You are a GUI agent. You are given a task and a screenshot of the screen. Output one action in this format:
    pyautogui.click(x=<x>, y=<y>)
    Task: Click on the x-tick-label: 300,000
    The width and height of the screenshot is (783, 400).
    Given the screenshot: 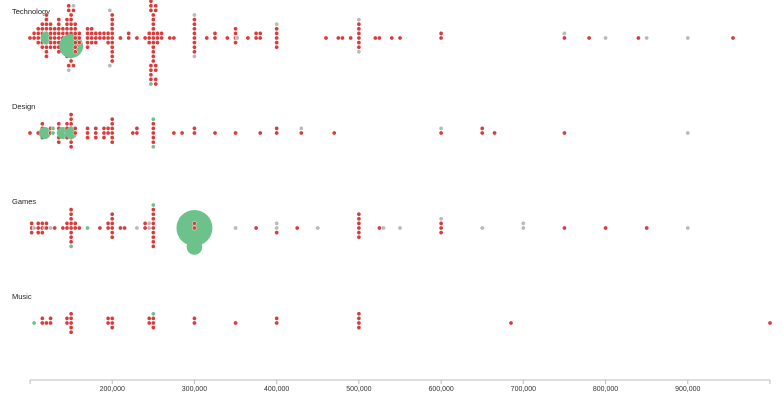 What is the action you would take?
    pyautogui.click(x=194, y=389)
    